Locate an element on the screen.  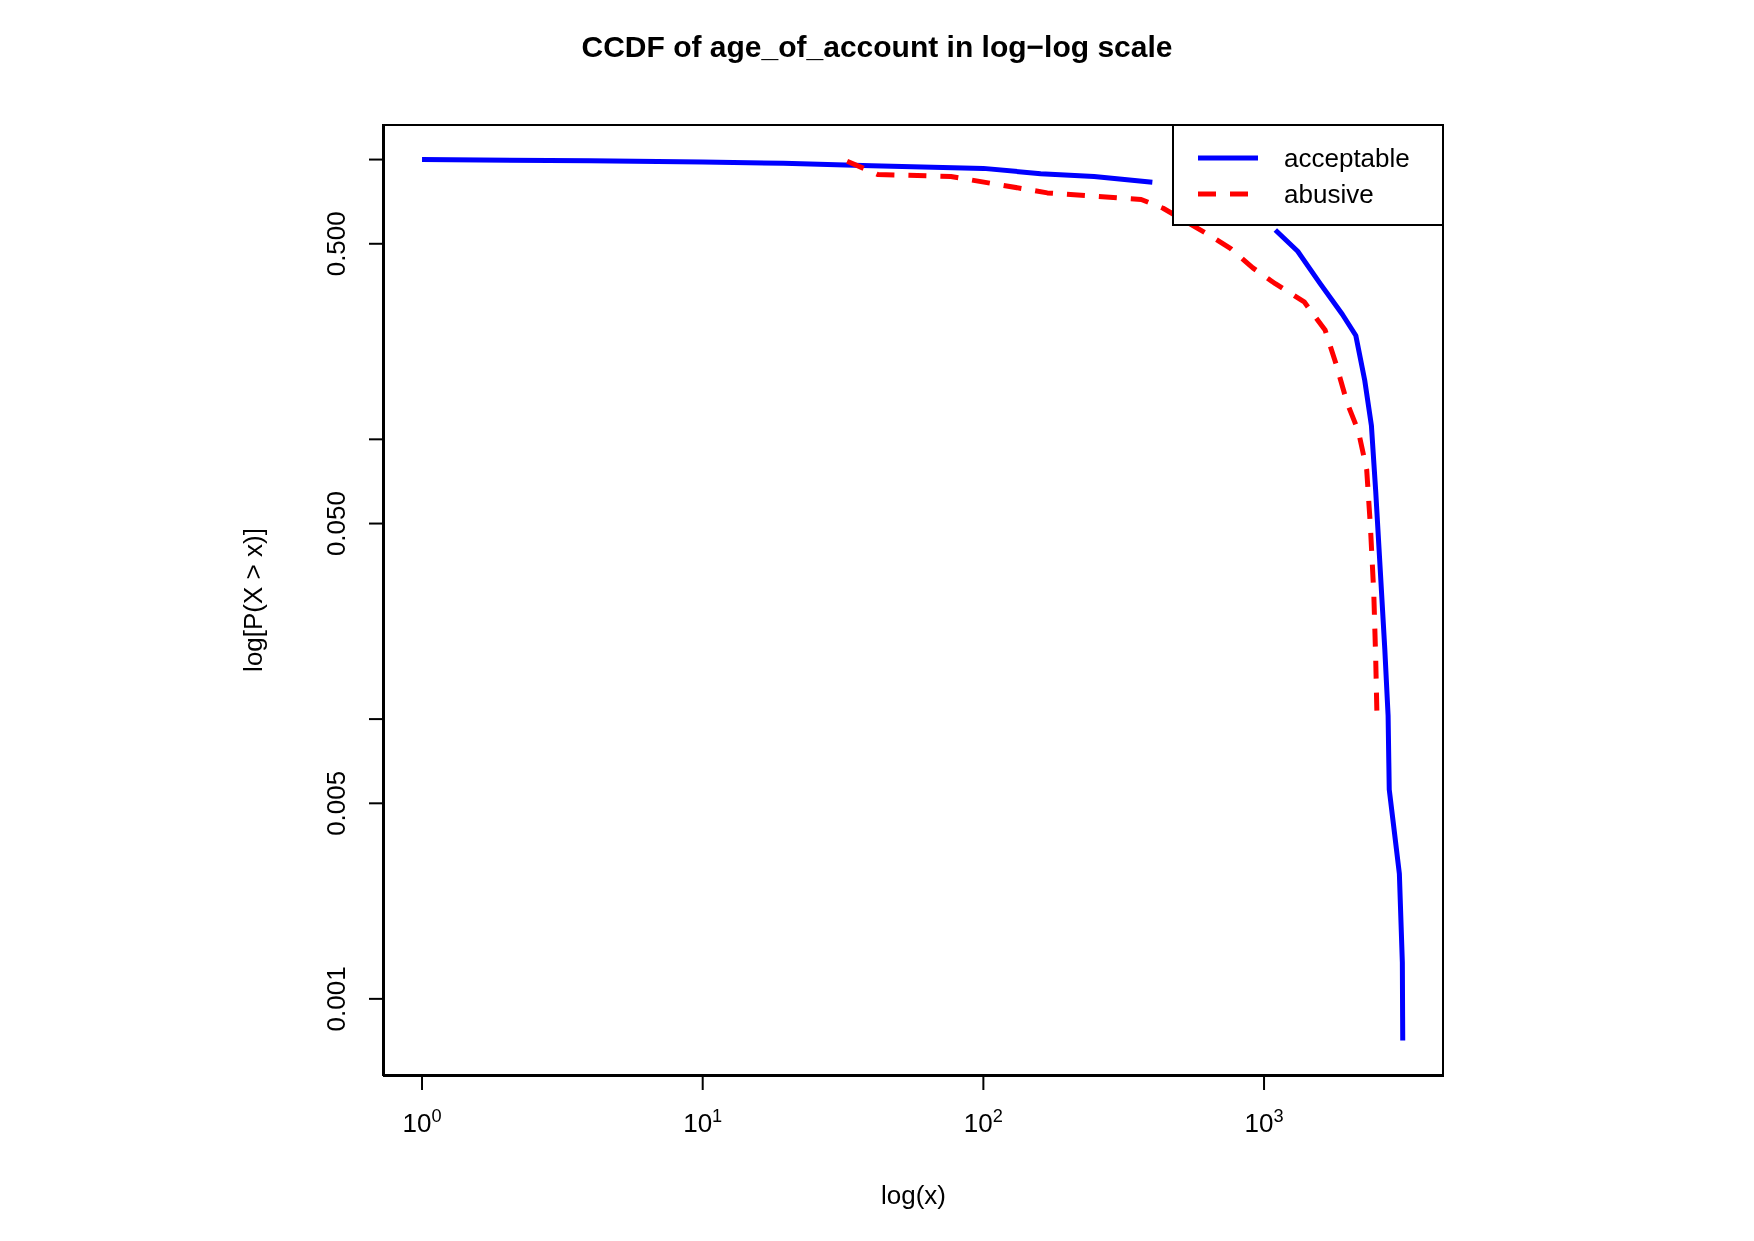
x-tick-label: 10$^{2}$ is located at coordinates (983, 1122).